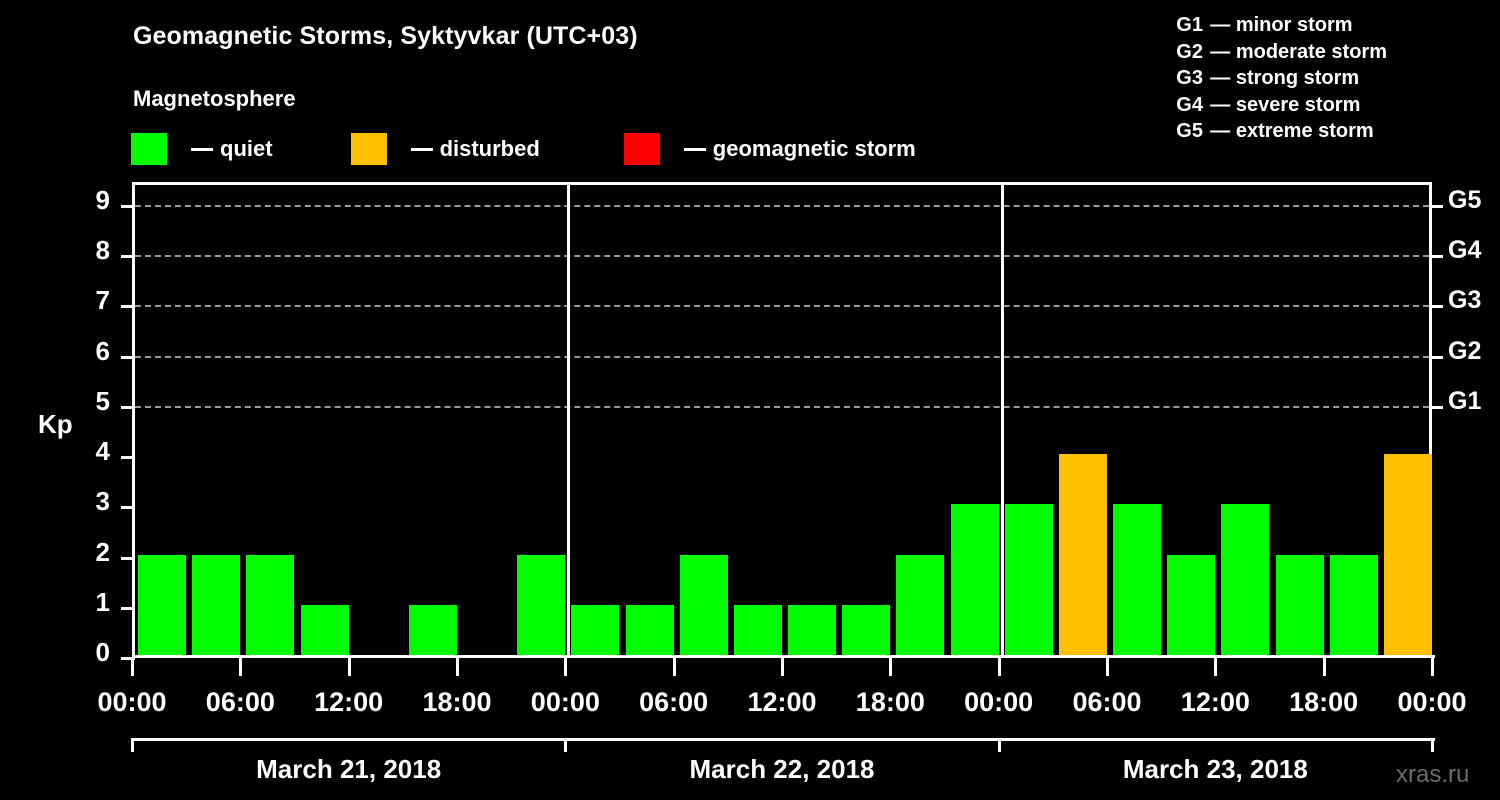 Image resolution: width=1500 pixels, height=800 pixels. What do you see at coordinates (102, 200) in the screenshot?
I see `y-axis-label: 9` at bounding box center [102, 200].